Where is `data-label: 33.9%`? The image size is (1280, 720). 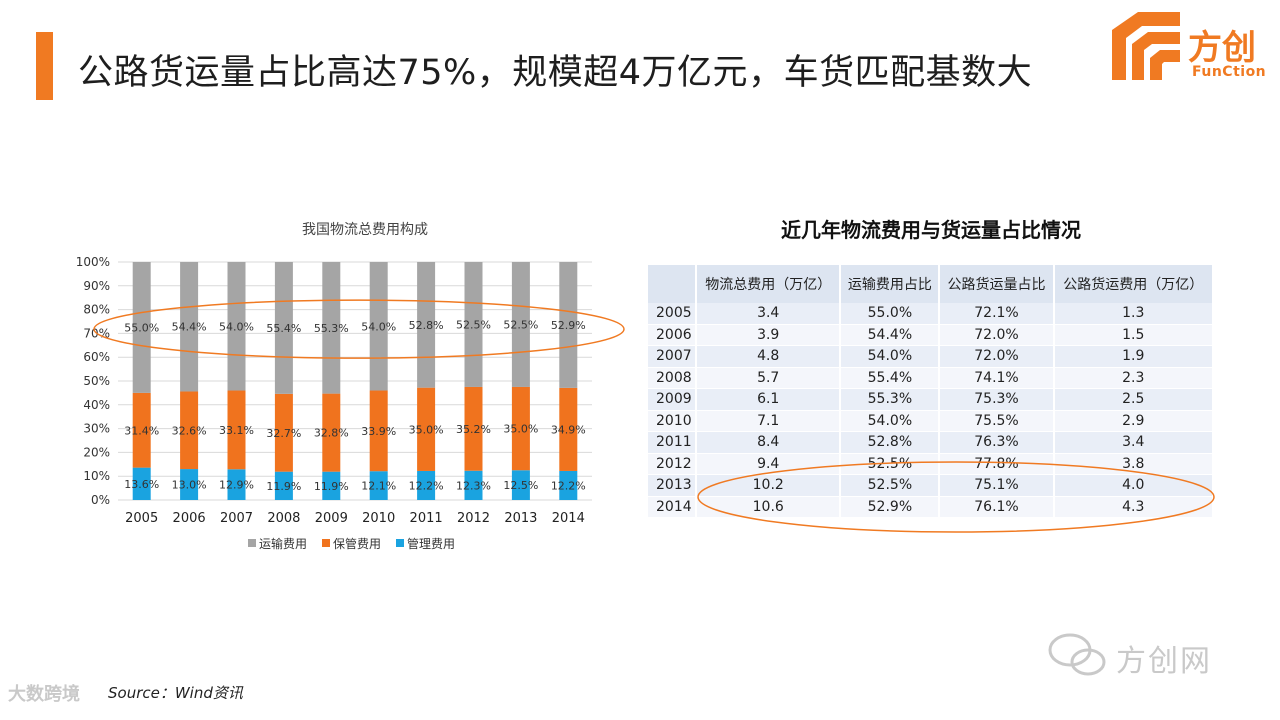
data-label: 33.9% is located at coordinates (378, 431).